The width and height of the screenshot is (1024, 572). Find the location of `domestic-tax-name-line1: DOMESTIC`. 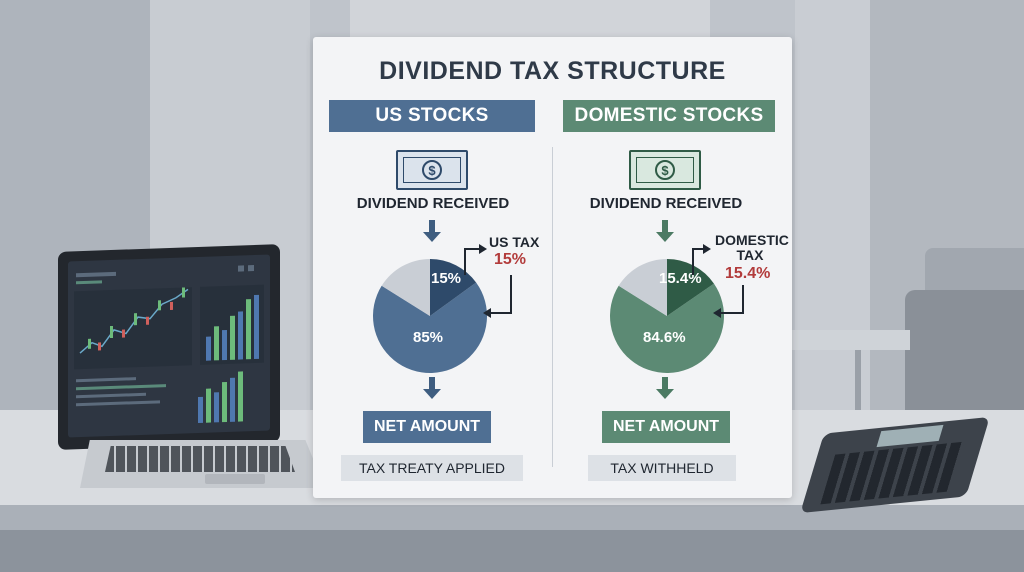

domestic-tax-name-line1: DOMESTIC is located at coordinates (752, 240).